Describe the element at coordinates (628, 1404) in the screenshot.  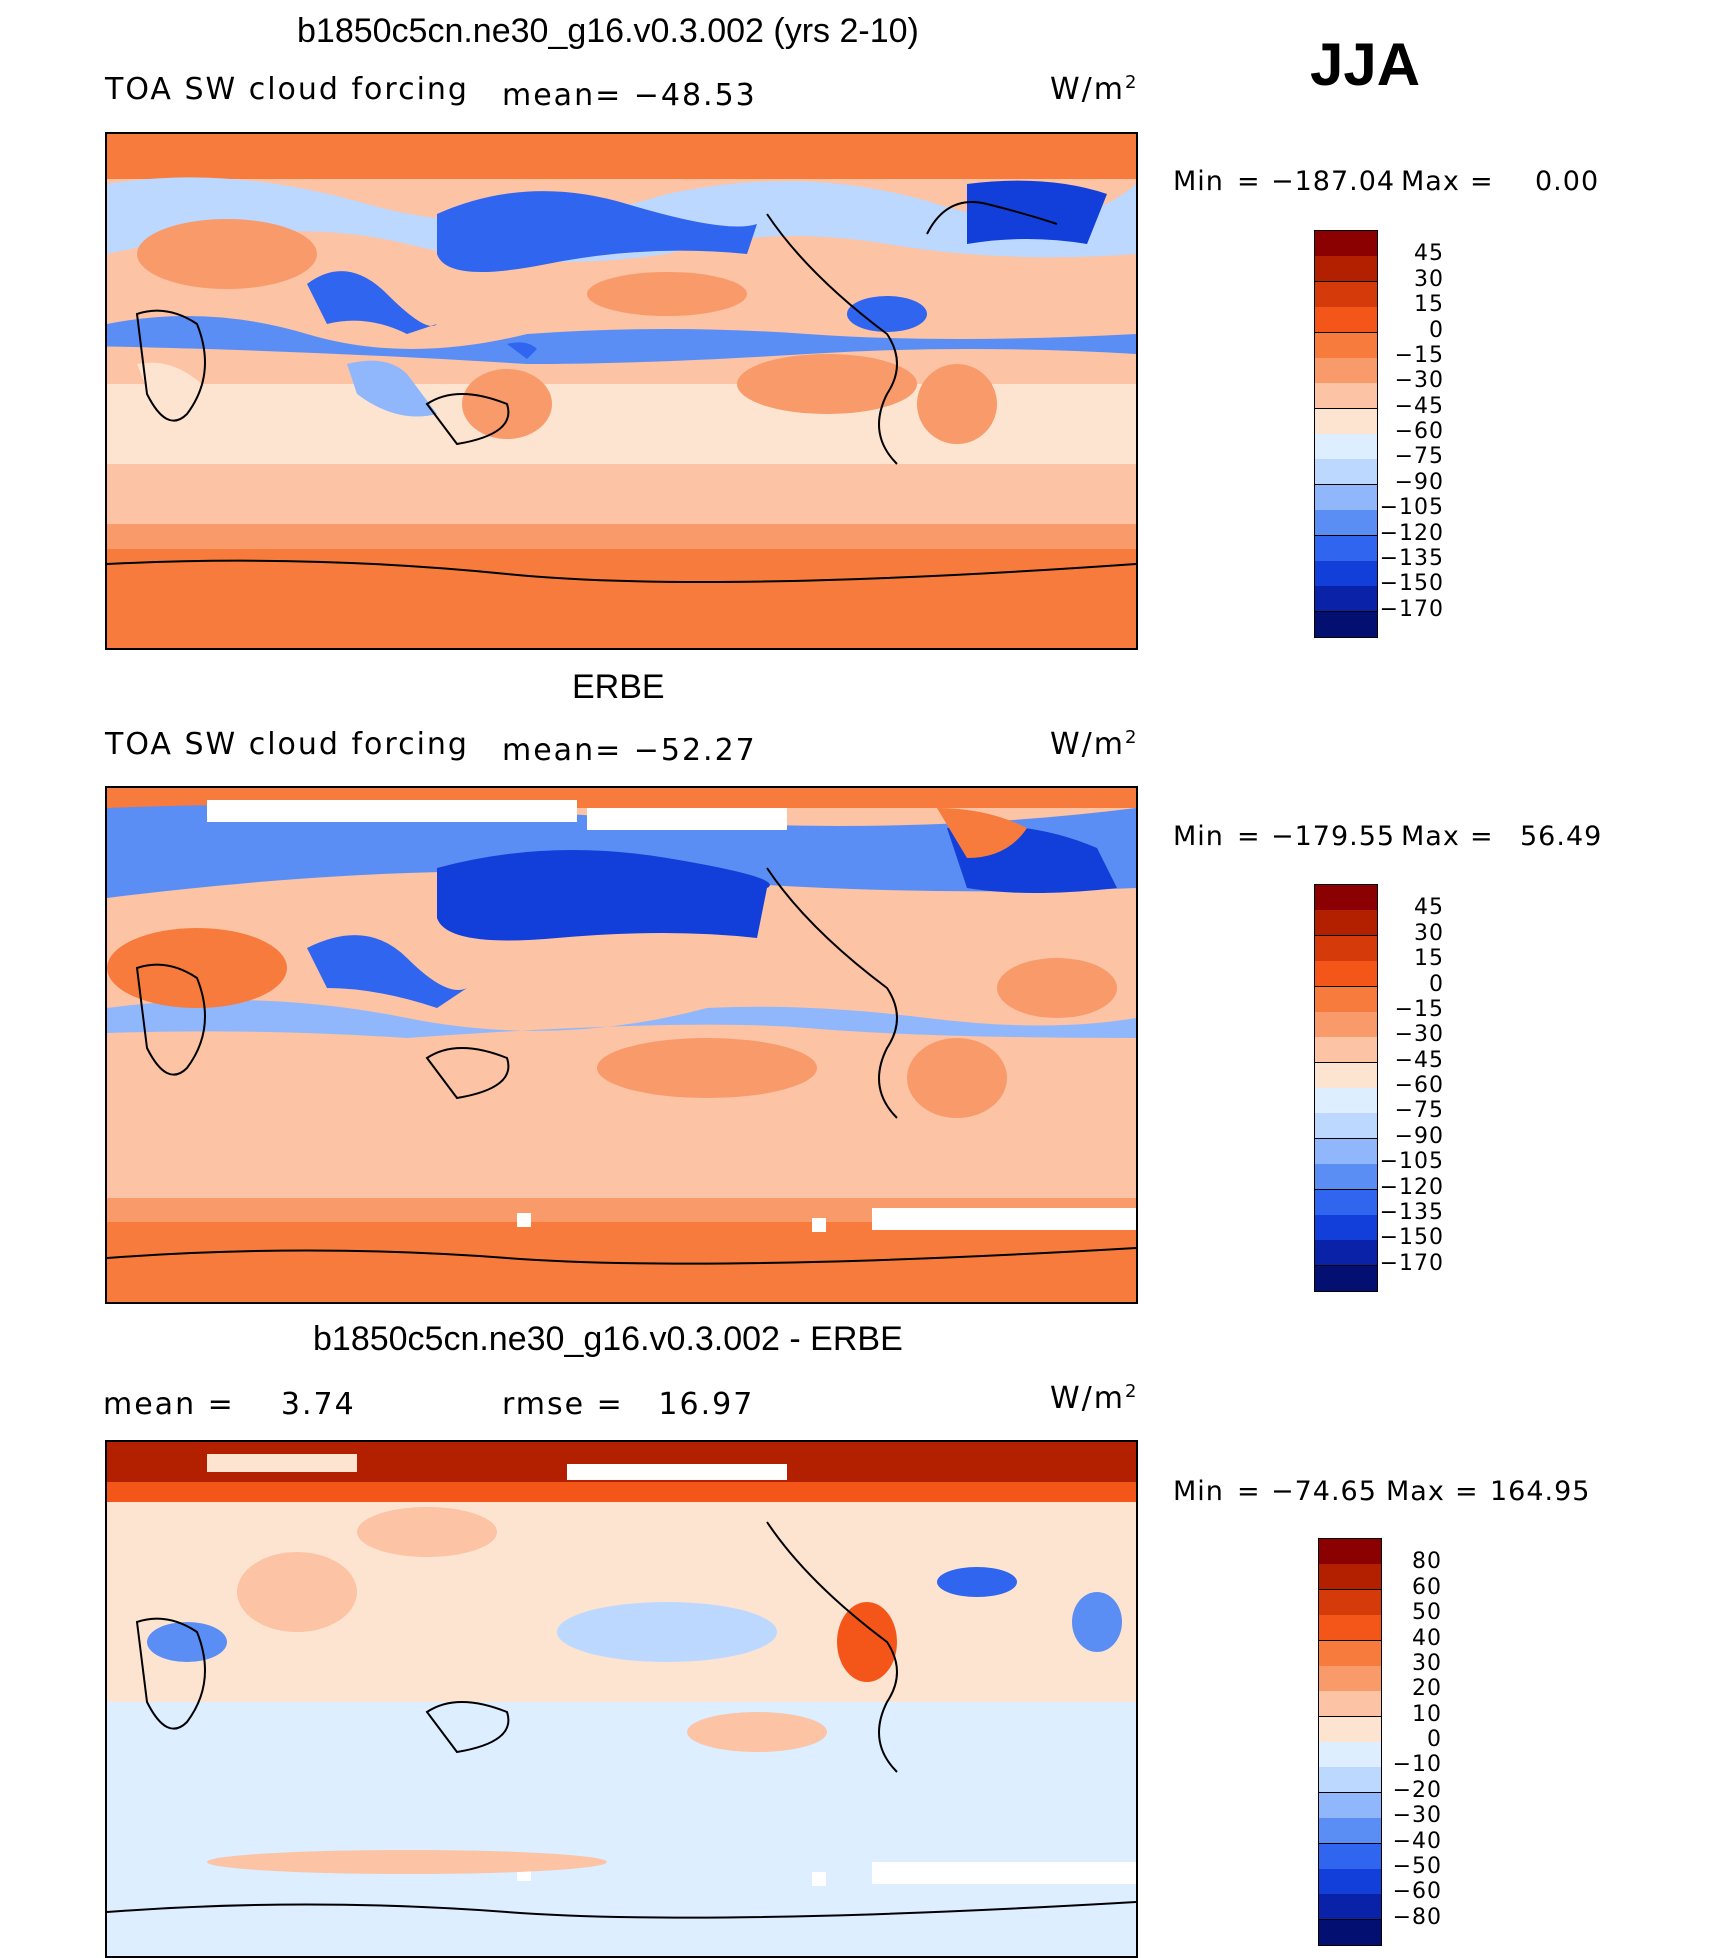
I see `panel-3-rmse-label: rmse = 16.97` at that location.